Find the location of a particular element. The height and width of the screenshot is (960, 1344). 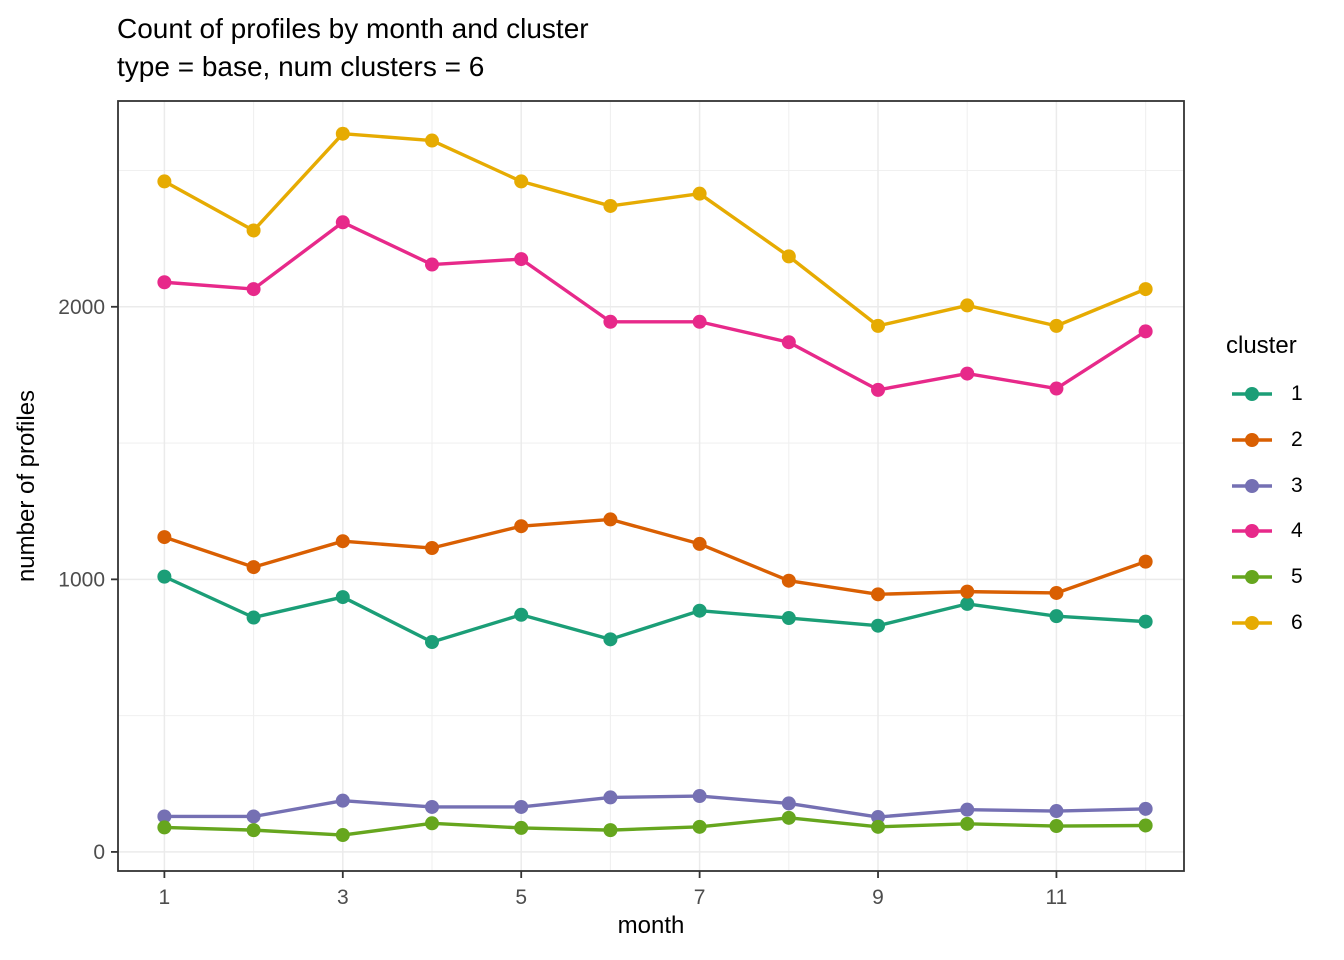

y-axis-title: number of profiles is located at coordinates (26, 486).